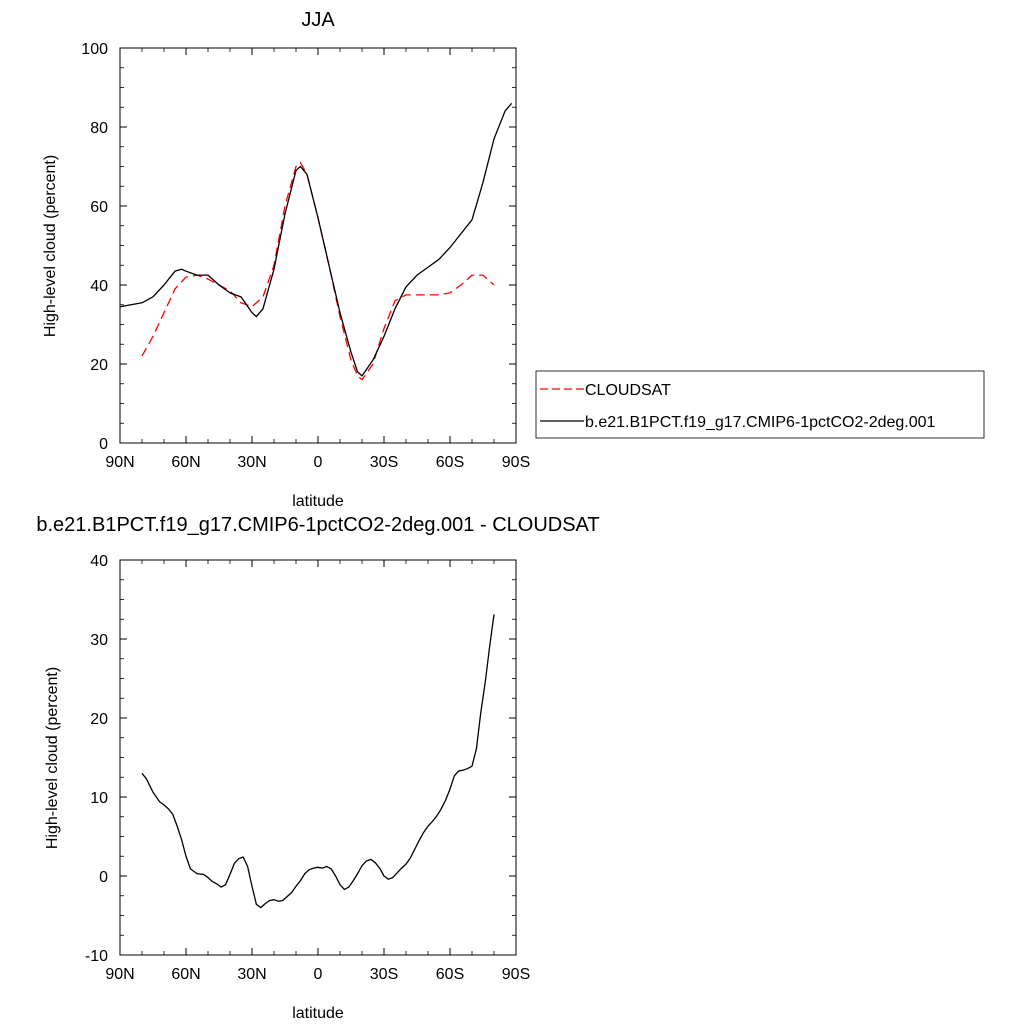 Image resolution: width=1024 pixels, height=1024 pixels. Describe the element at coordinates (318, 501) in the screenshot. I see `top-x-axis-label: latitude` at that location.